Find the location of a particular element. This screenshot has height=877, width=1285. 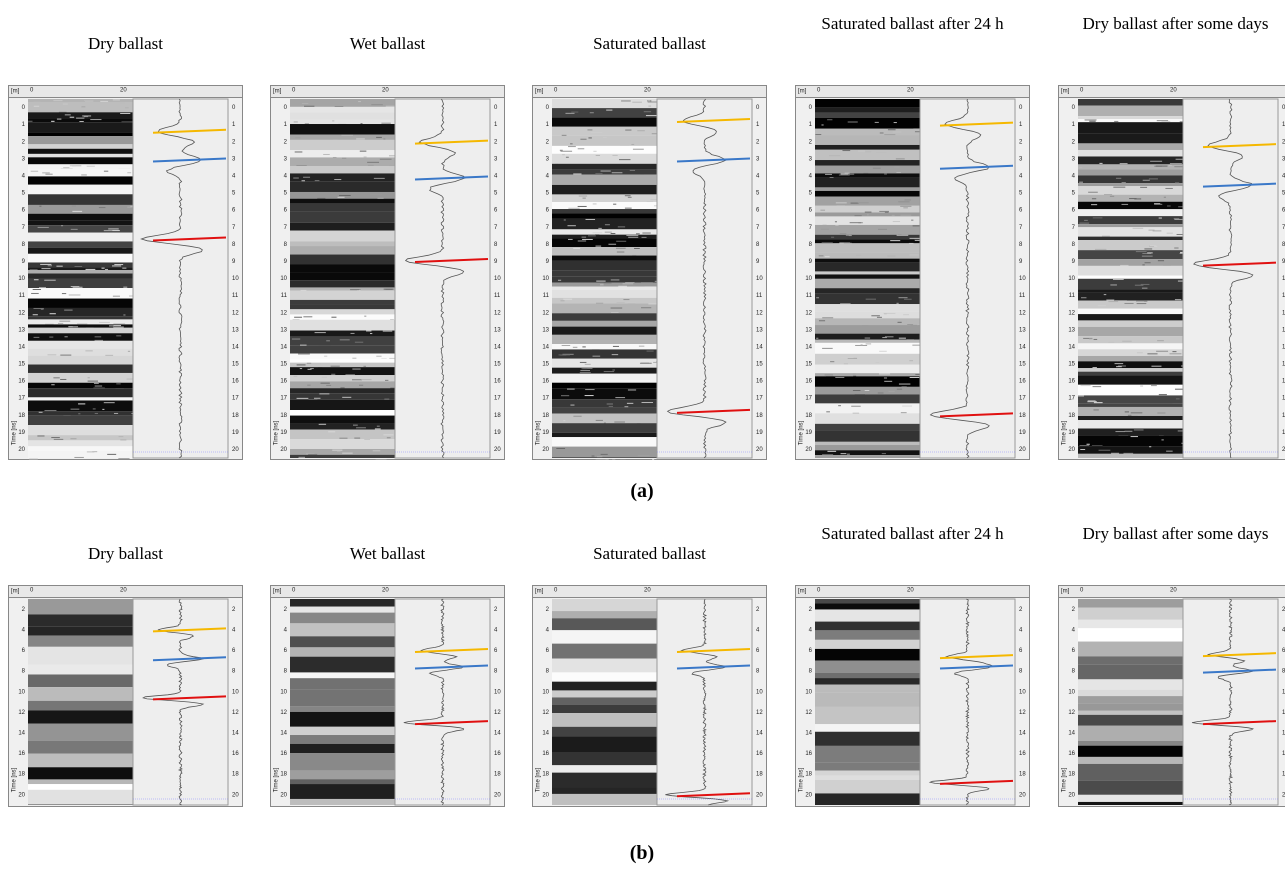

y-tick-label: 7 is located at coordinates (811, 228).